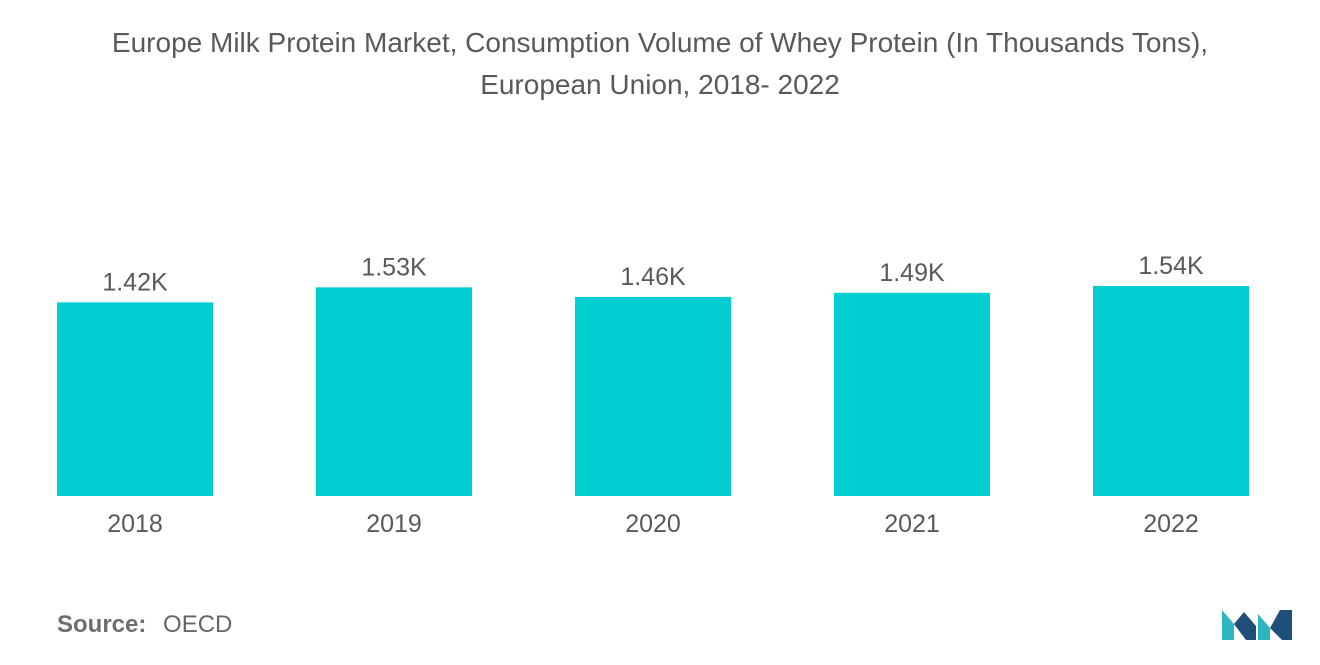 The width and height of the screenshot is (1320, 665). I want to click on logo-shape-left, so click(1228, 625).